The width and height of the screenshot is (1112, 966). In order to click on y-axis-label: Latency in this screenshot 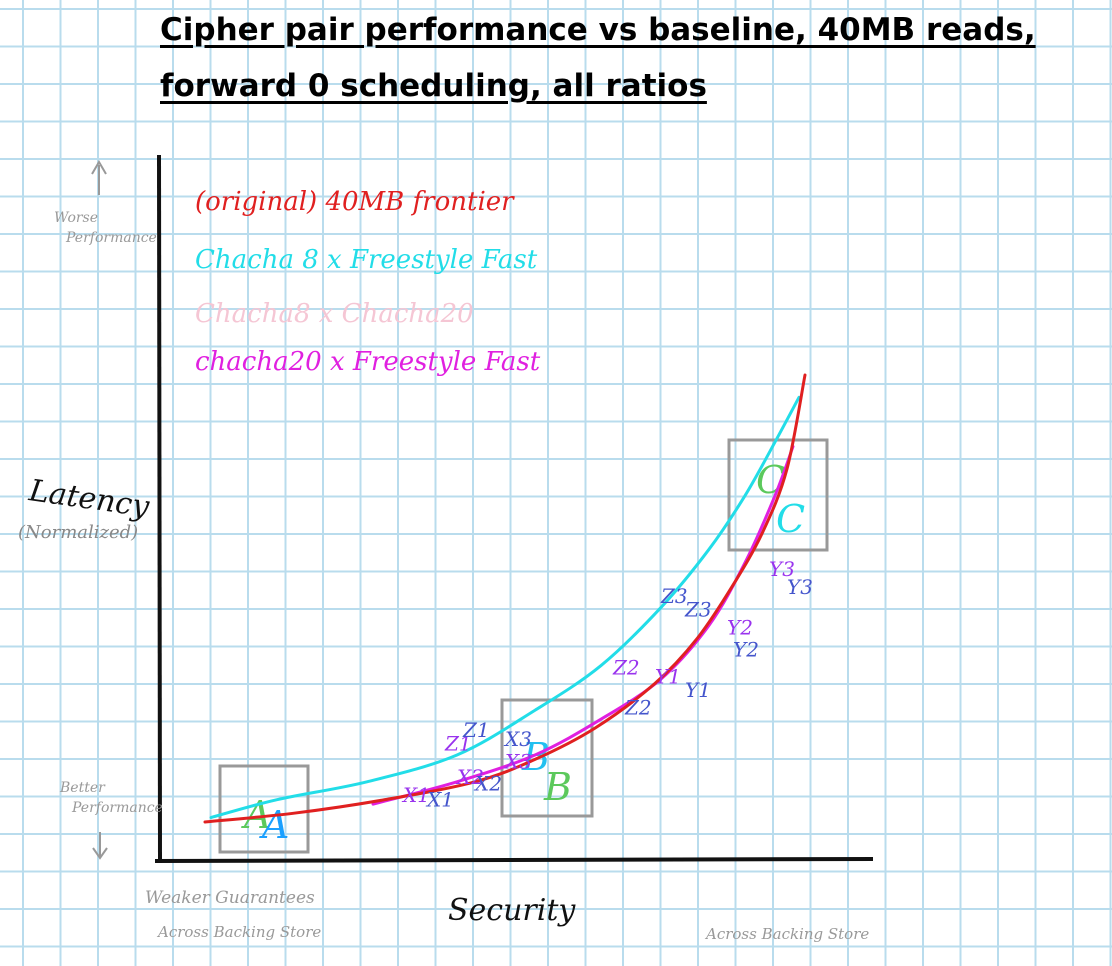, I will do `click(89, 499)`.